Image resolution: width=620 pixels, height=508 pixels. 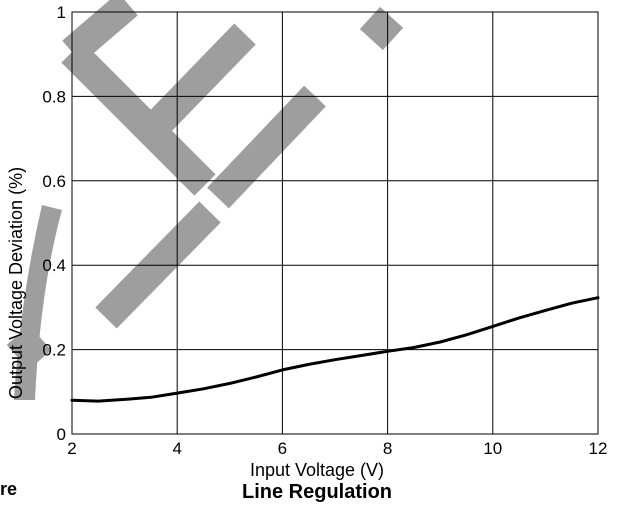 What do you see at coordinates (54, 96) in the screenshot?
I see `y-tick-label: 0.8` at bounding box center [54, 96].